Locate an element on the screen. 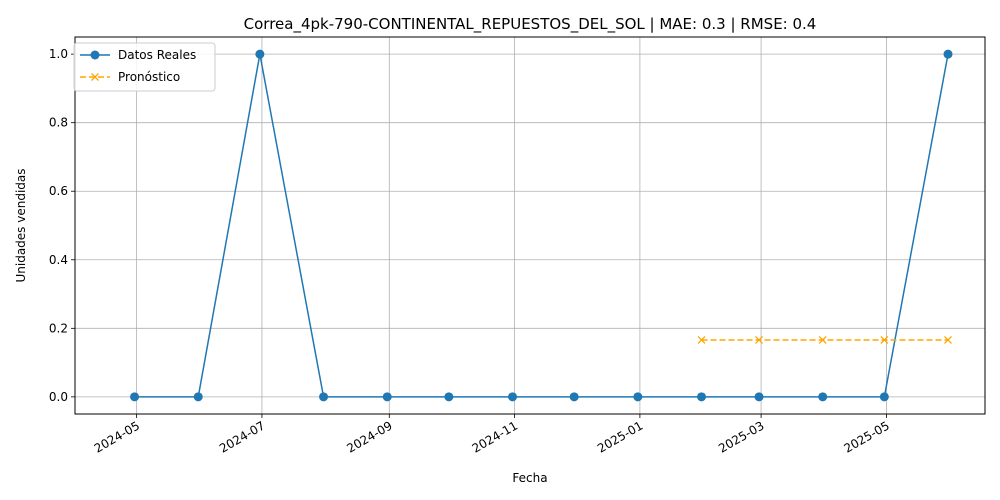  legend-item: Pronóstico is located at coordinates (130, 77).